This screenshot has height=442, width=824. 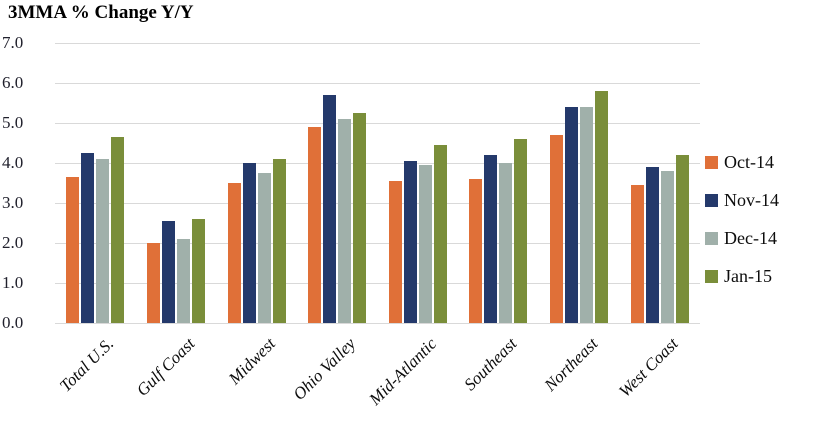 I want to click on x-category-cell: Total U.S., so click(x=95, y=381).